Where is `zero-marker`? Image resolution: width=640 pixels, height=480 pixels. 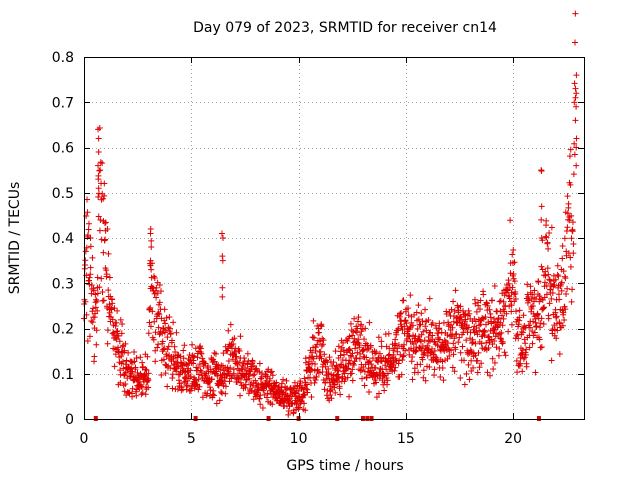 zero-marker is located at coordinates (362, 418).